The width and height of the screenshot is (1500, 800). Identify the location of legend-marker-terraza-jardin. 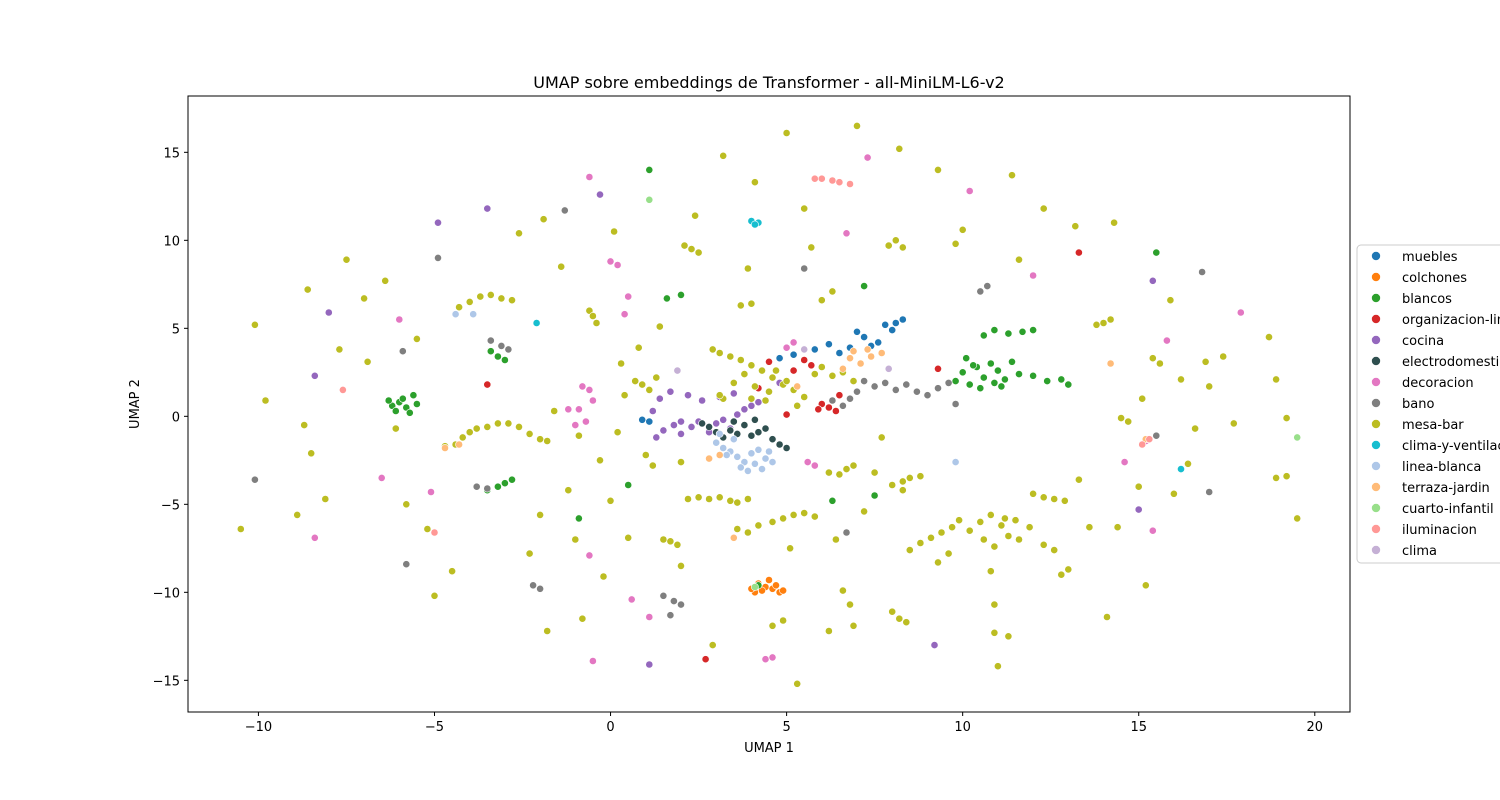
(1376, 487).